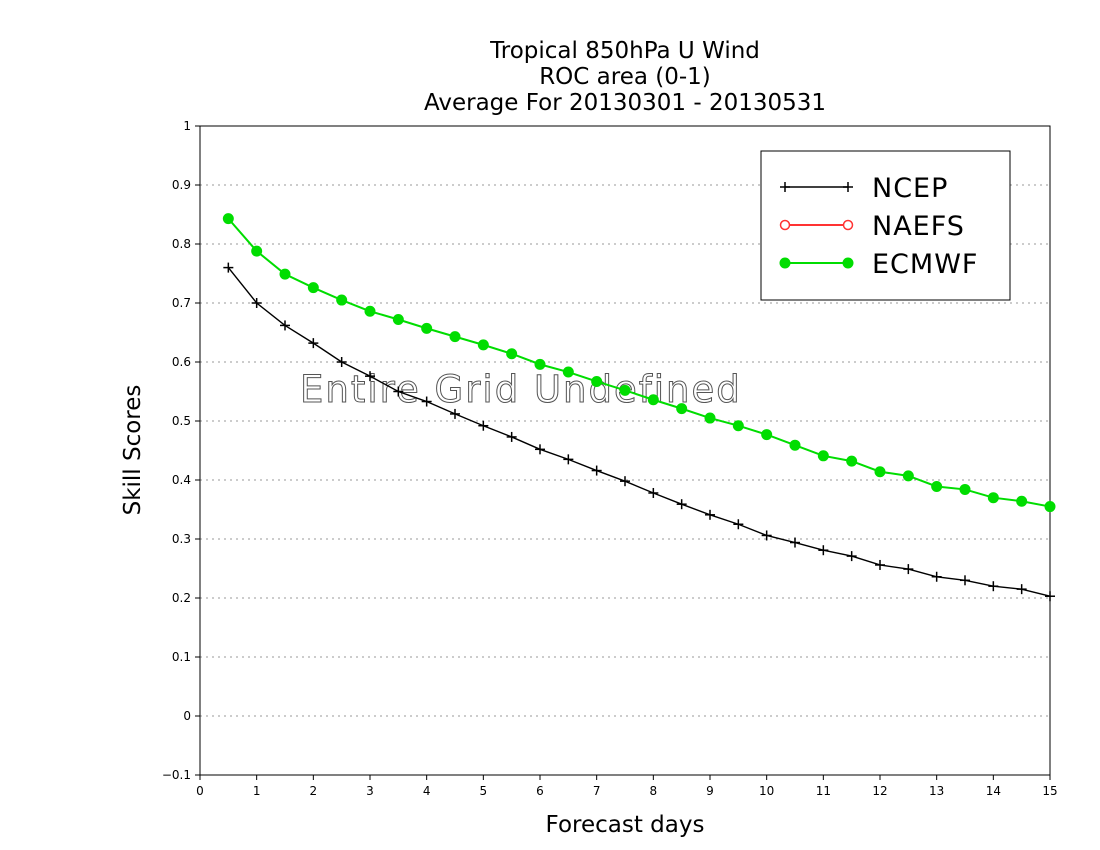 This screenshot has width=1100, height=850. What do you see at coordinates (176, 450) in the screenshot?
I see `y-tick-labels: −0.1 0 0.1 0.2 0.3 0.4 0.5 0.6 0.7 0.8 0.9 1` at bounding box center [176, 450].